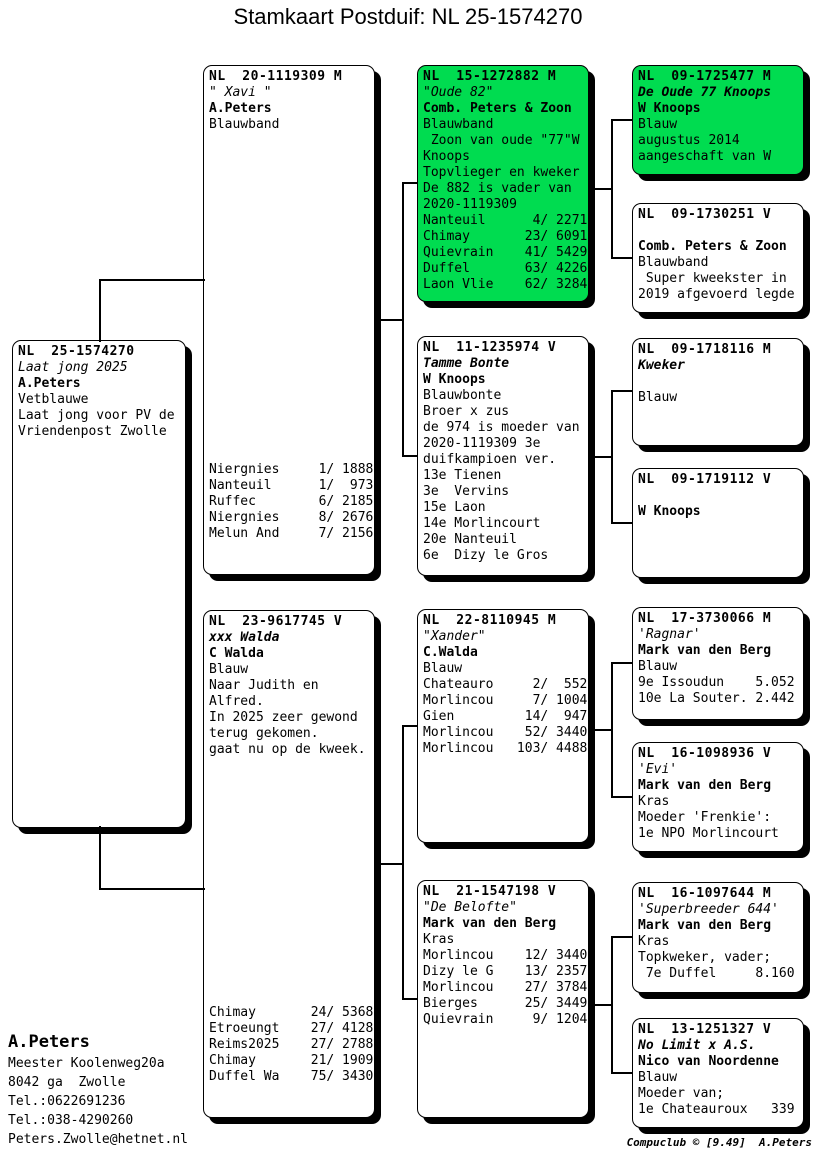 The image size is (816, 1172). Describe the element at coordinates (458, 124) in the screenshot. I see `box-line: Blauwband` at that location.